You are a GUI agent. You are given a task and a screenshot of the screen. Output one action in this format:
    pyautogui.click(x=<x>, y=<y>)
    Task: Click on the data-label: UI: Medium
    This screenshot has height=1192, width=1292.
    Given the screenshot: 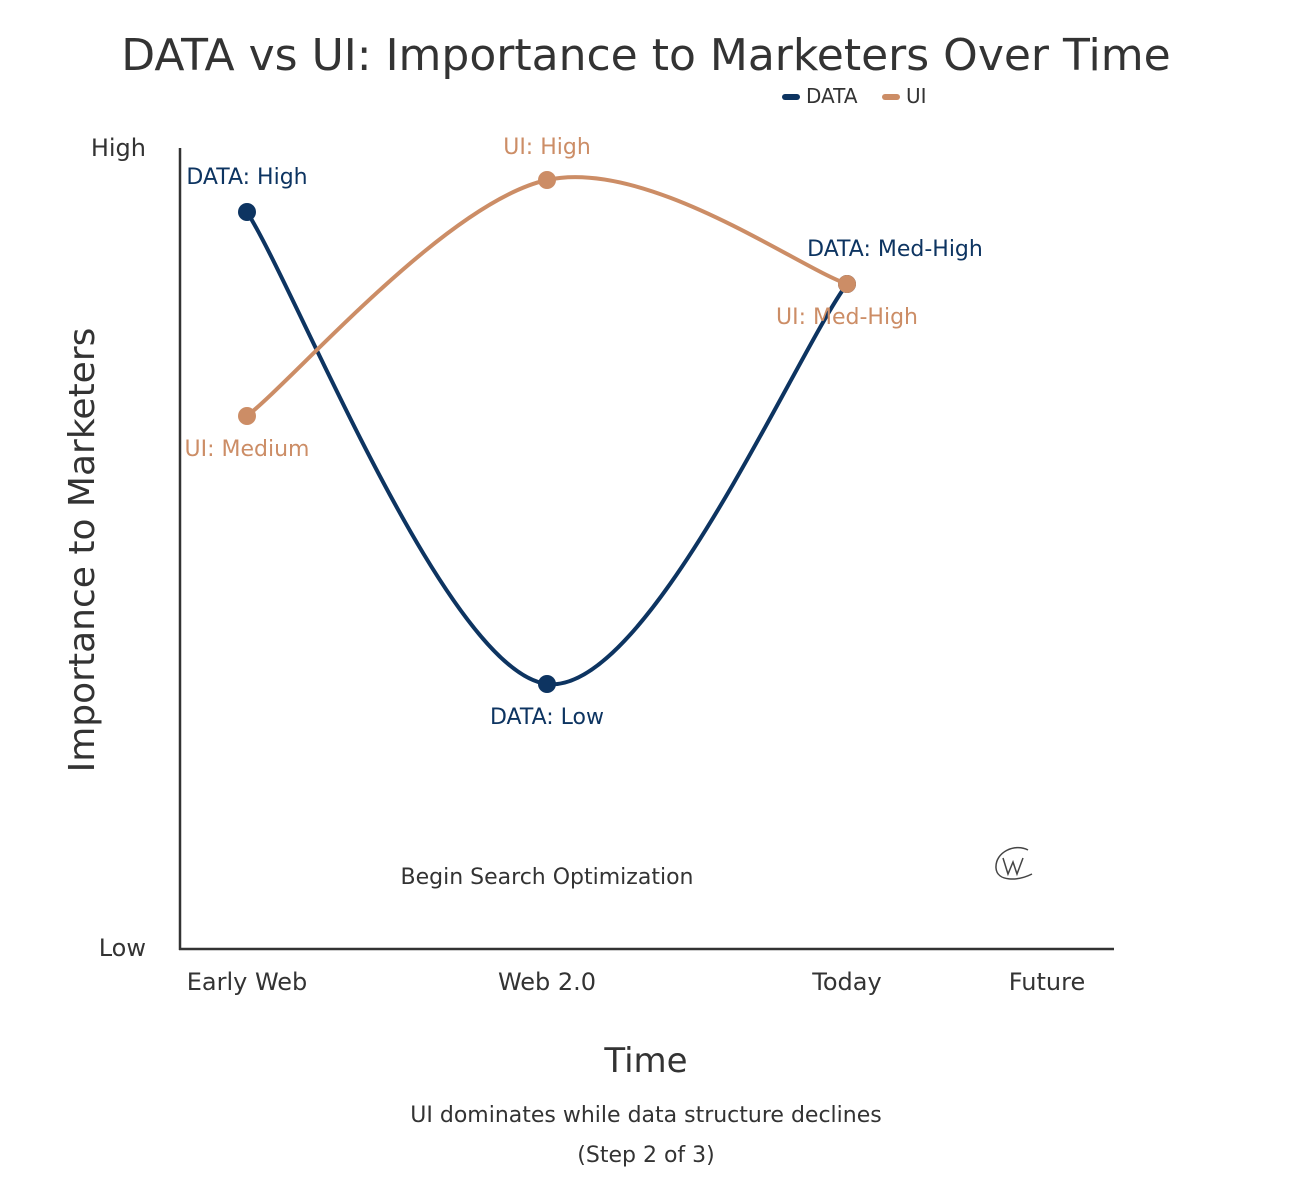 What is the action you would take?
    pyautogui.click(x=247, y=449)
    